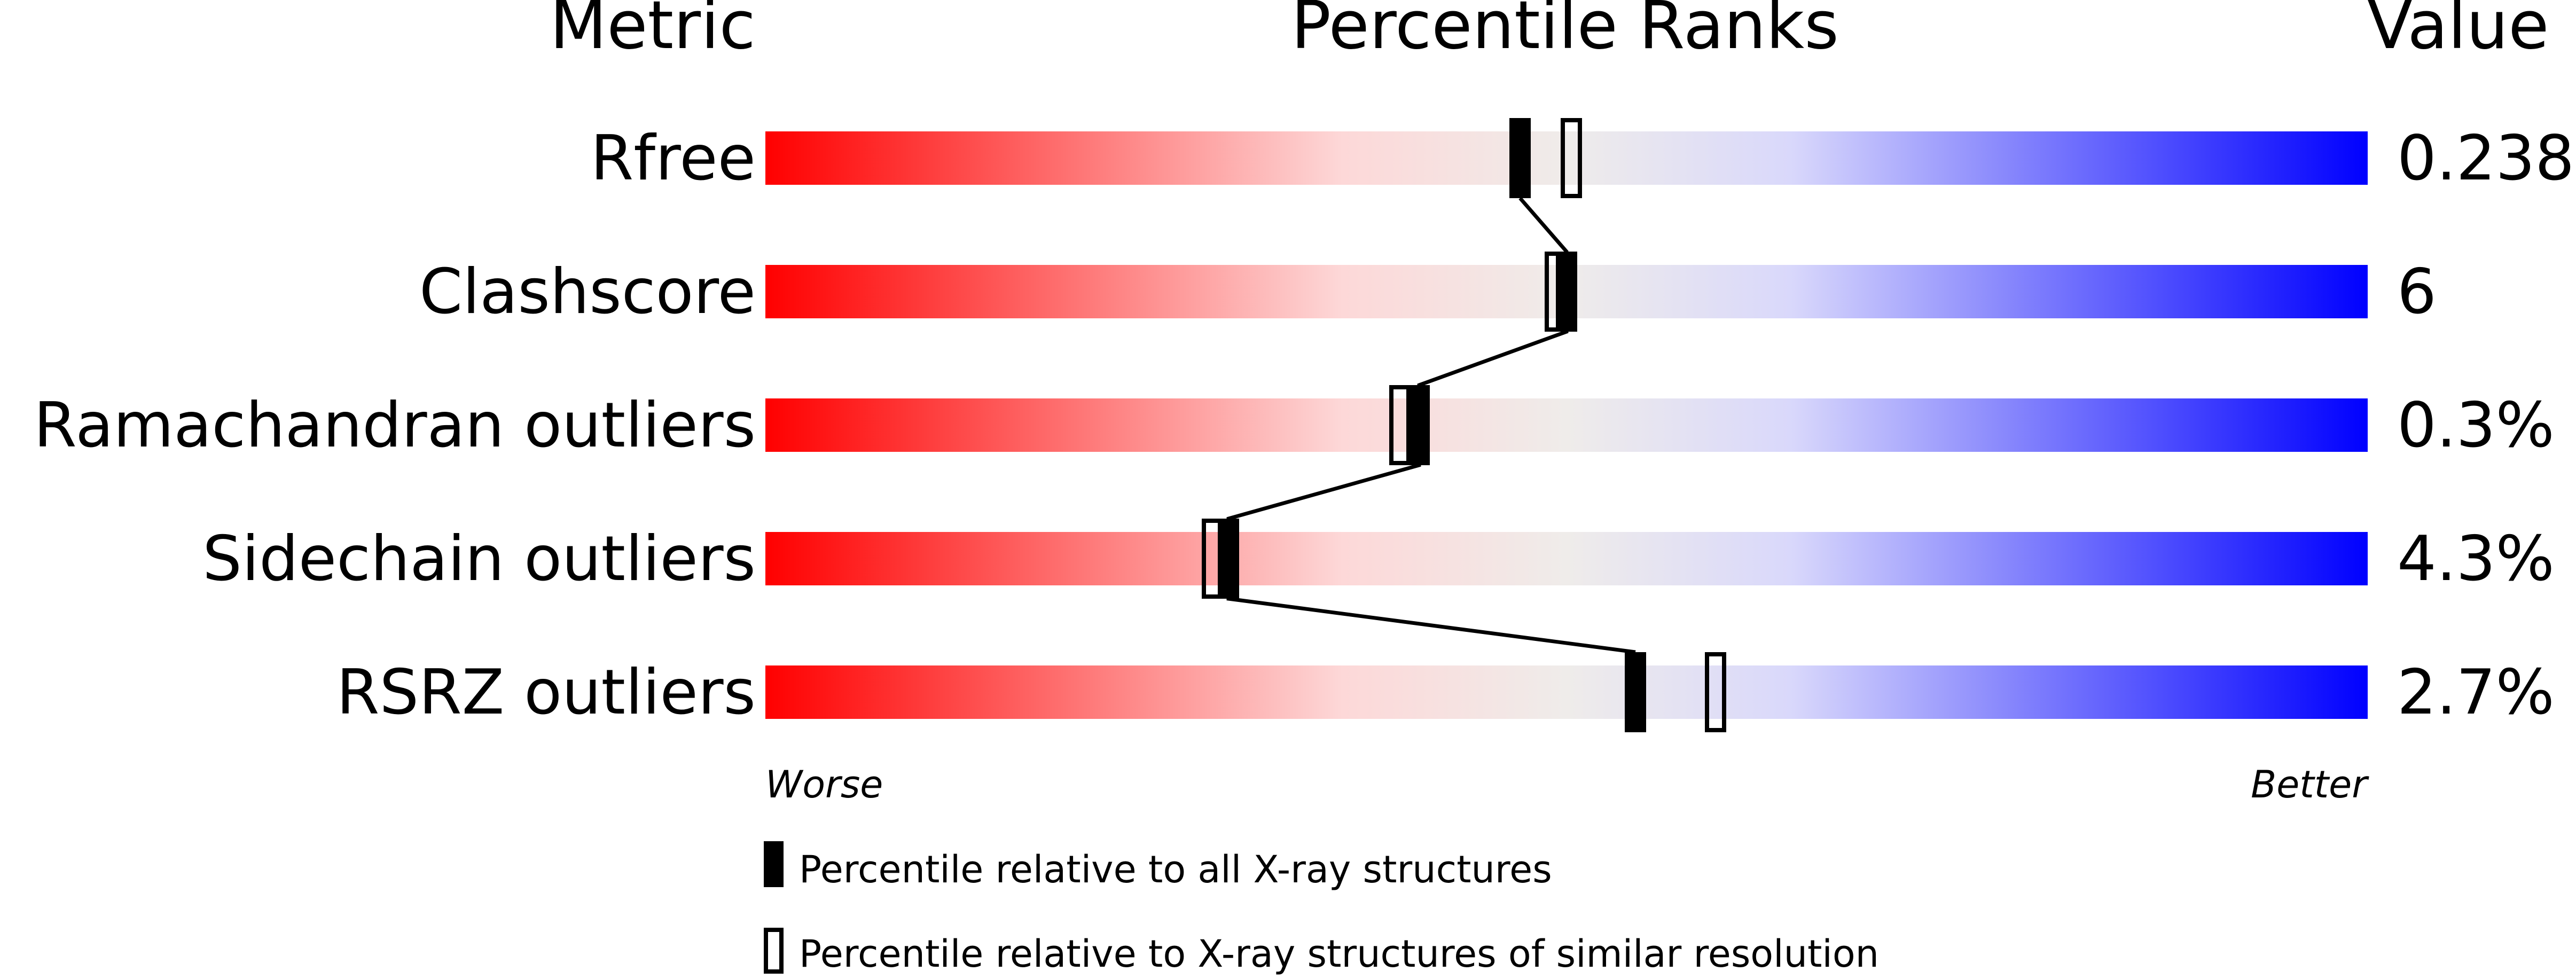 This screenshot has height=979, width=2576. I want to click on marker-all-ramachandran-outliers, so click(1419, 425).